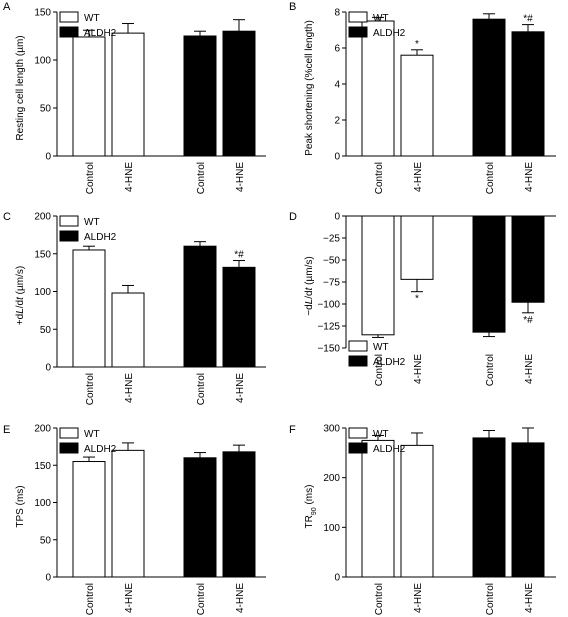  What do you see at coordinates (20, 87) in the screenshot?
I see `y-axis-label: Resting cell length (µm)` at bounding box center [20, 87].